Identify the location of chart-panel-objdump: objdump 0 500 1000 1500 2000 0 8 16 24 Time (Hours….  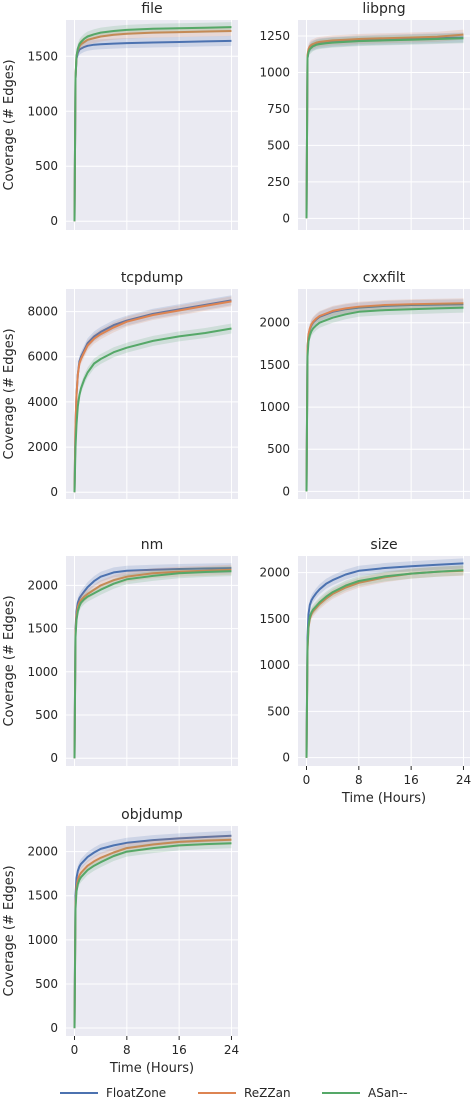
(120, 941).